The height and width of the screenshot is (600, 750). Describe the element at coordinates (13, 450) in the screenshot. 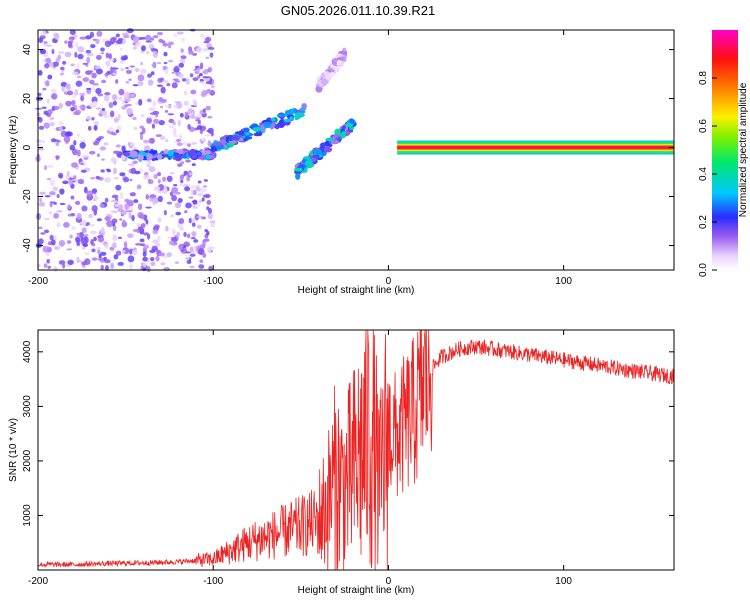

I see `snr-y-axis-title: SNR (10 * v/v)` at that location.